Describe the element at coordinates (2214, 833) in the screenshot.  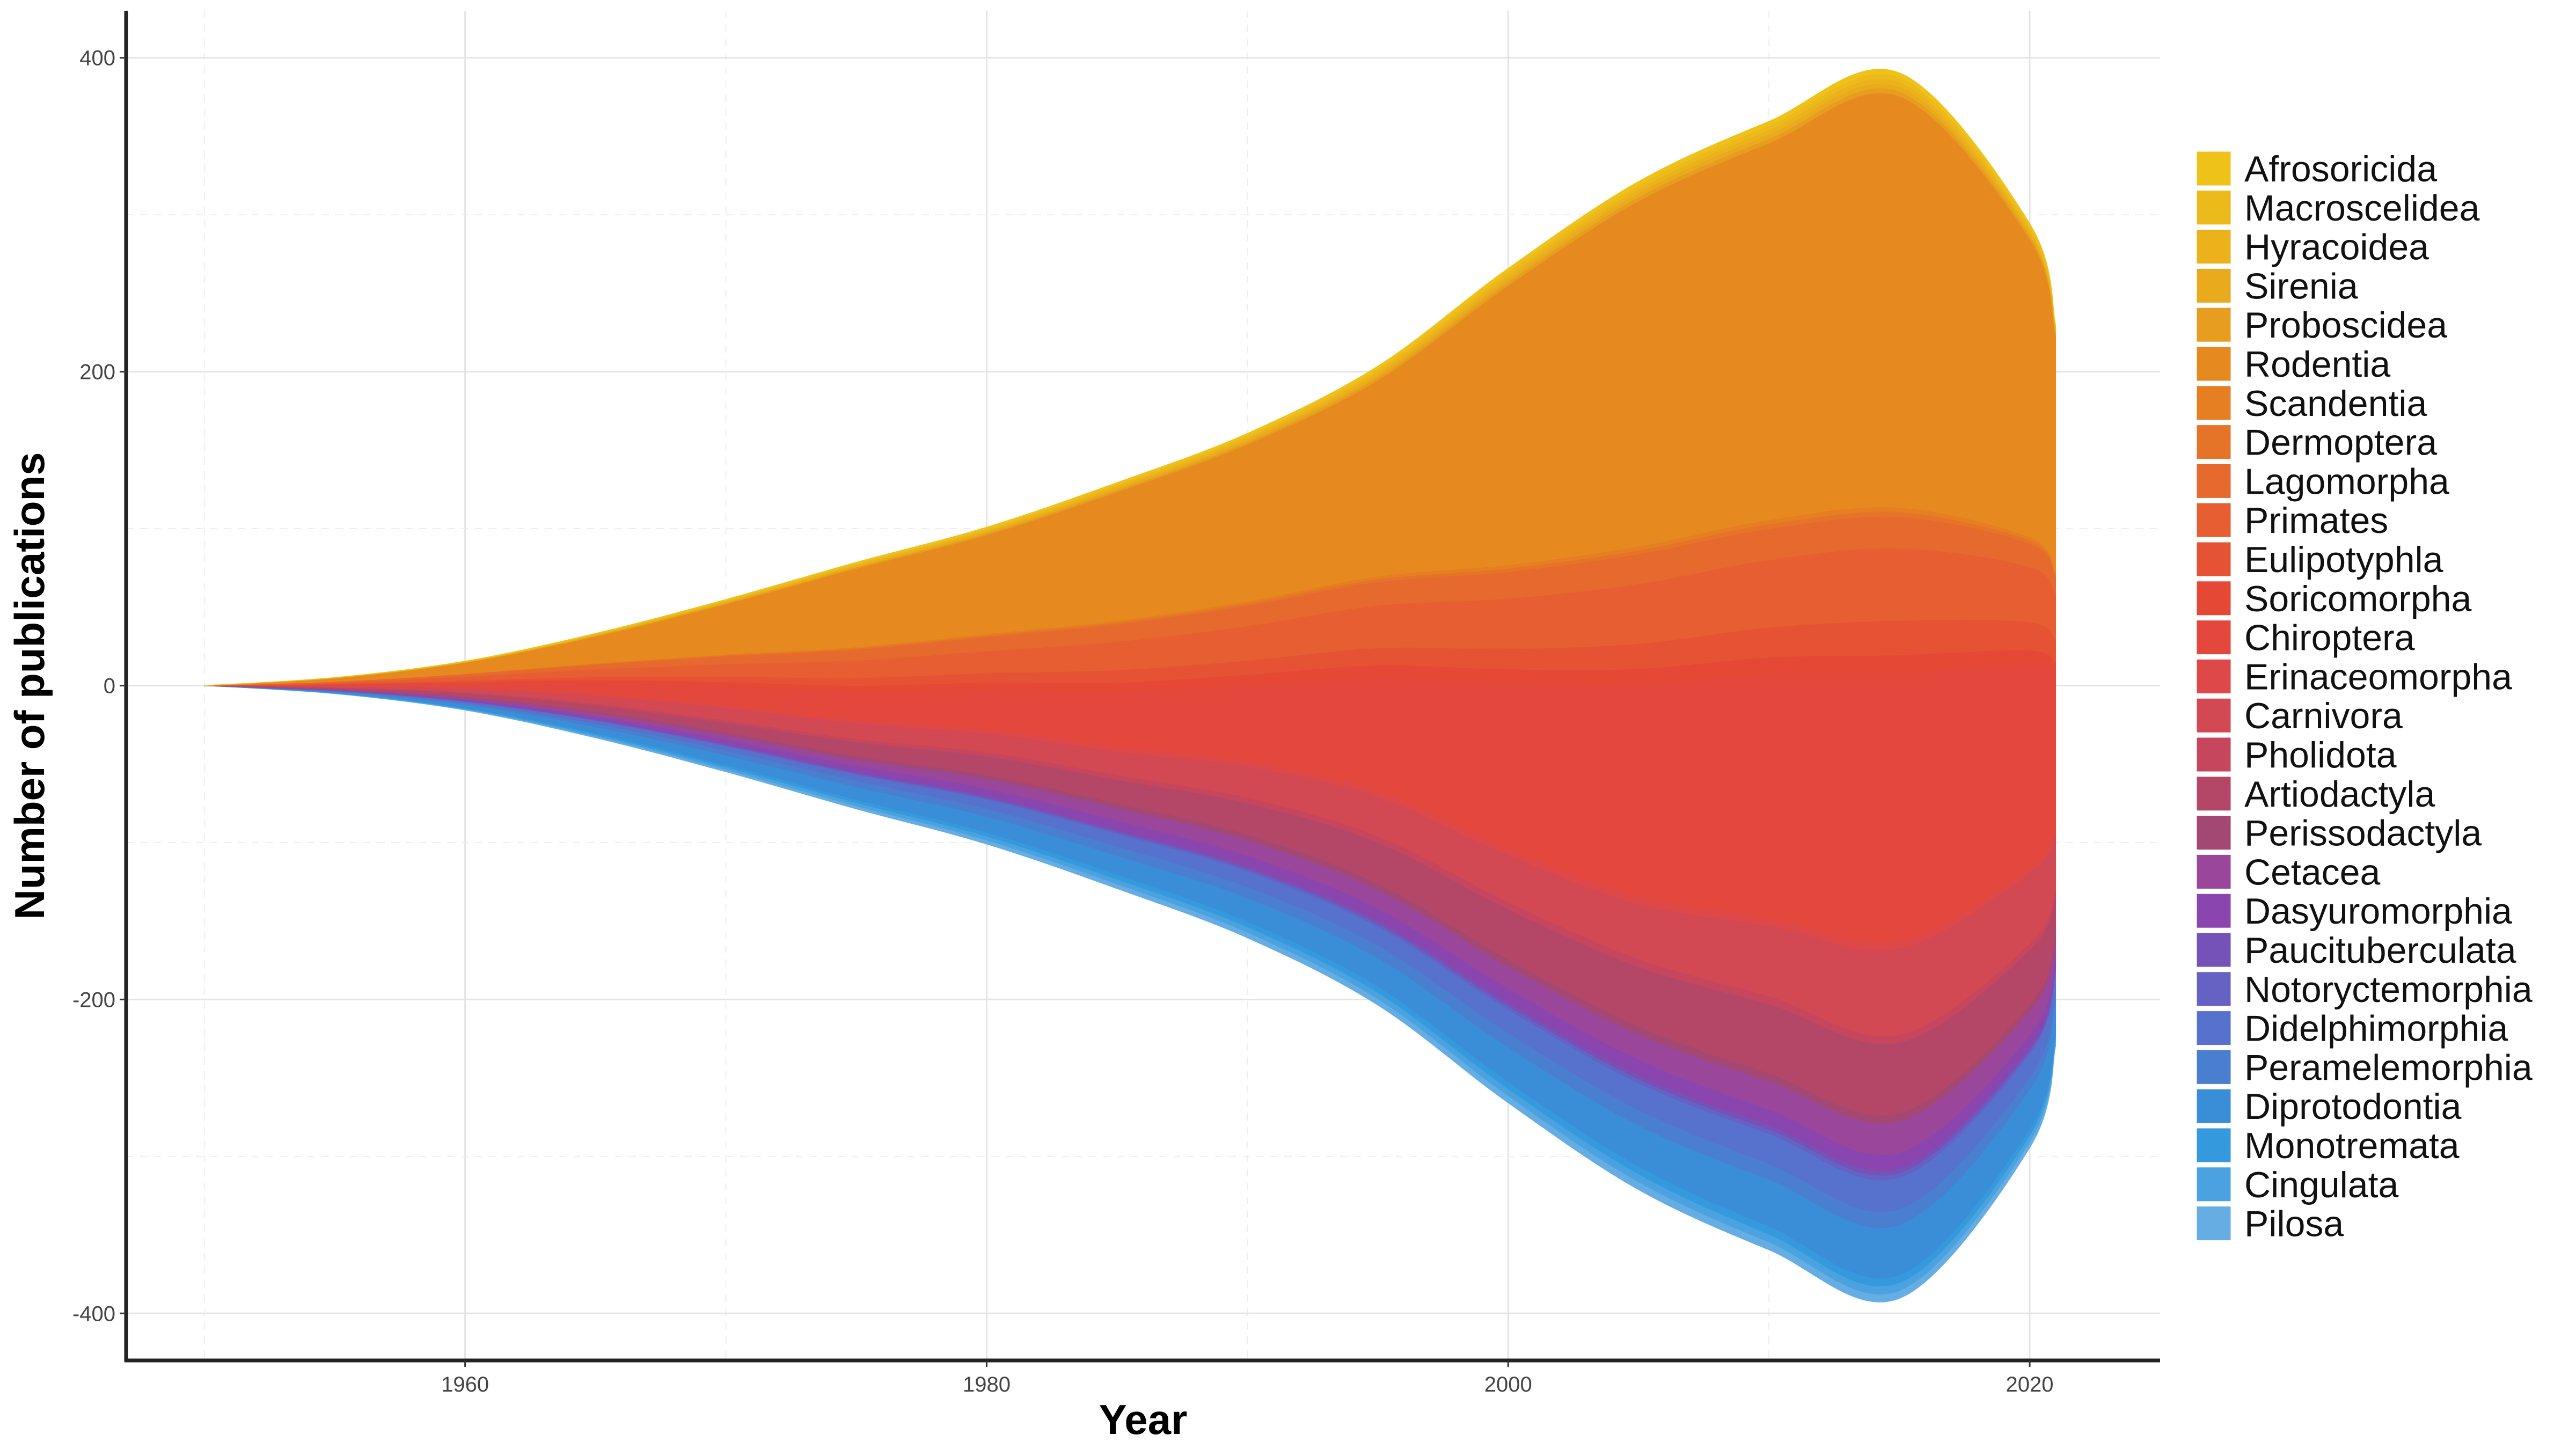
I see `legend-key-perissodactyla` at that location.